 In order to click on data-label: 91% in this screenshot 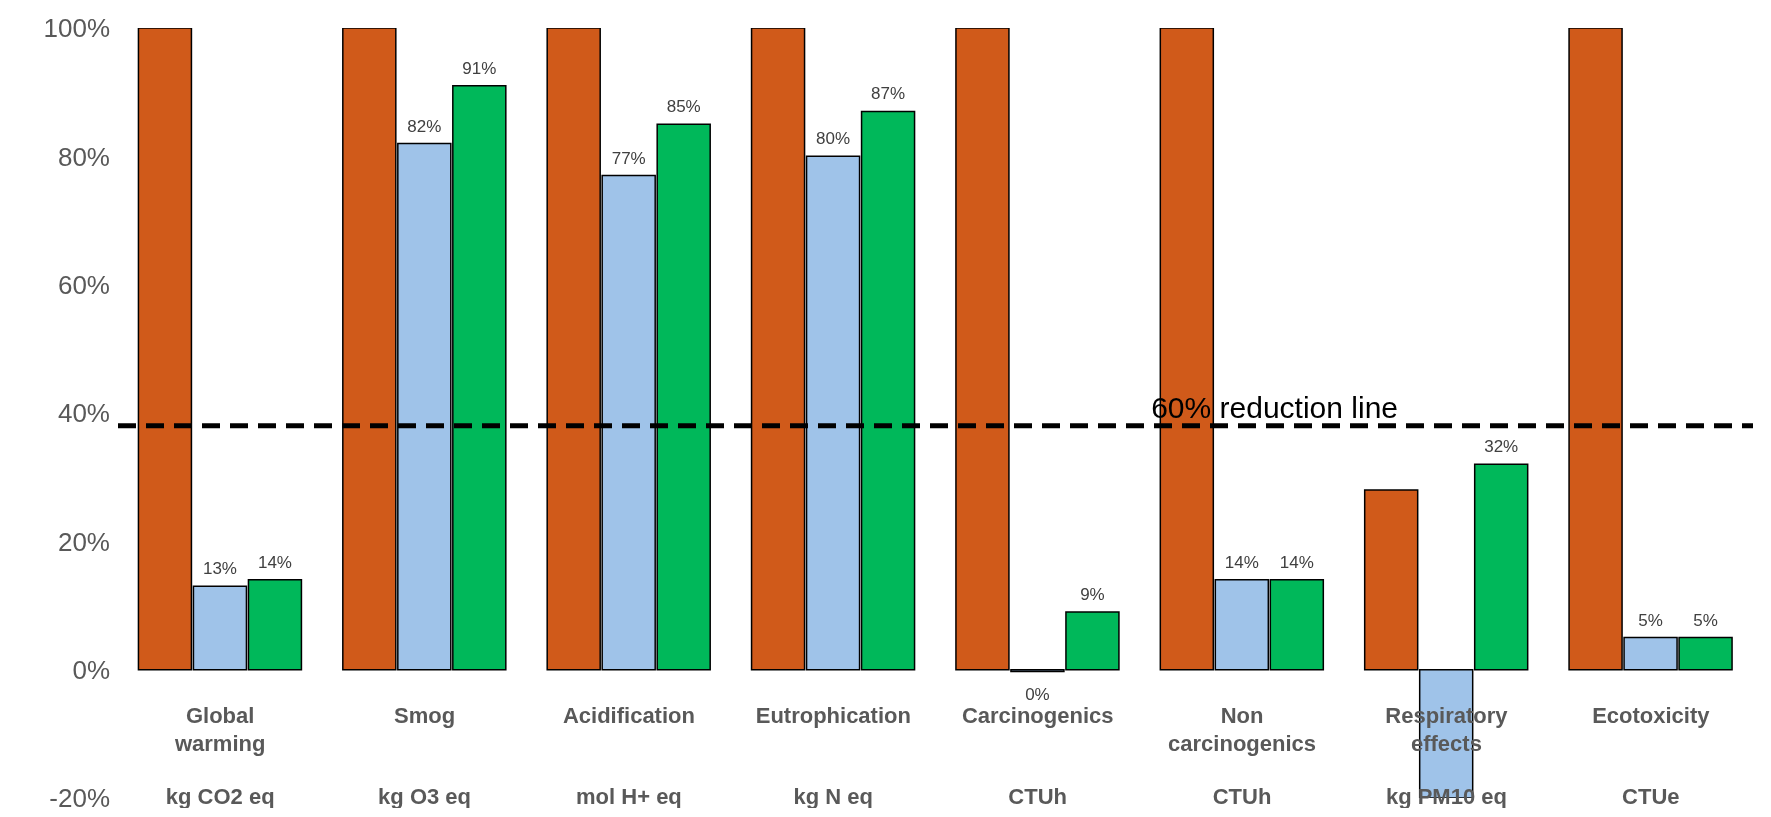, I will do `click(479, 68)`.